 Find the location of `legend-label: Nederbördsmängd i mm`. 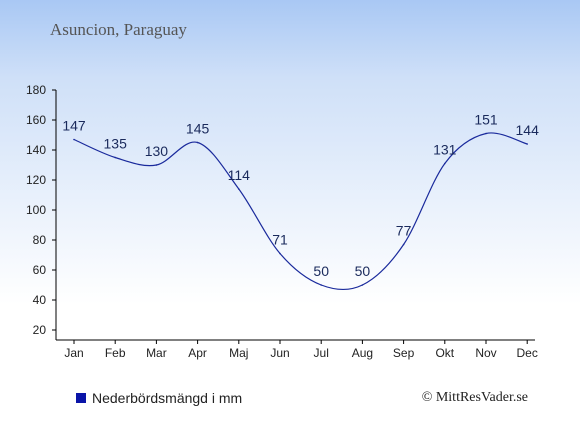

legend-label: Nederbördsmängd i mm is located at coordinates (167, 398).